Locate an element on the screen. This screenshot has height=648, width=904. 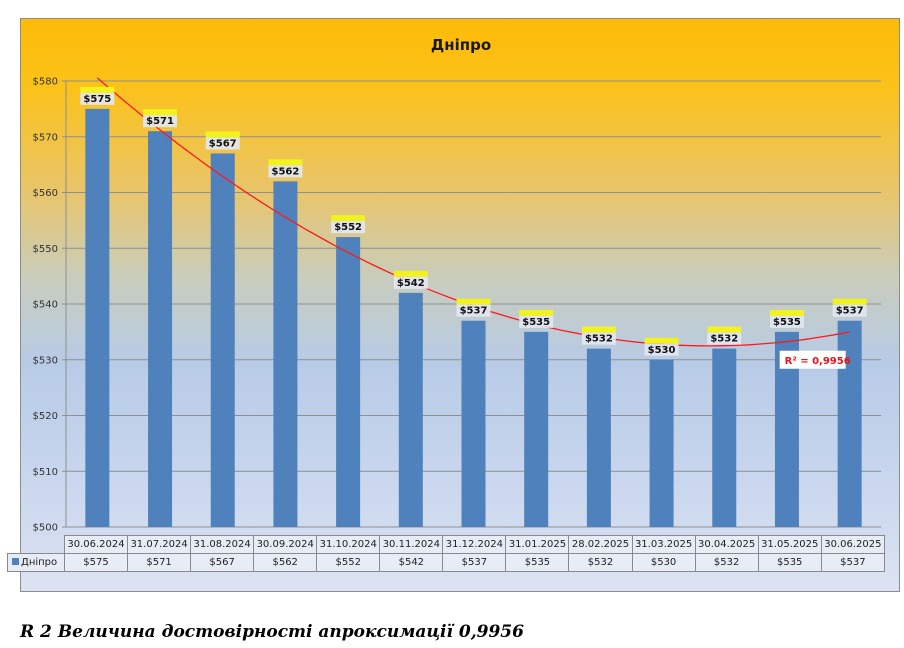
data-label: $571 is located at coordinates (160, 121).